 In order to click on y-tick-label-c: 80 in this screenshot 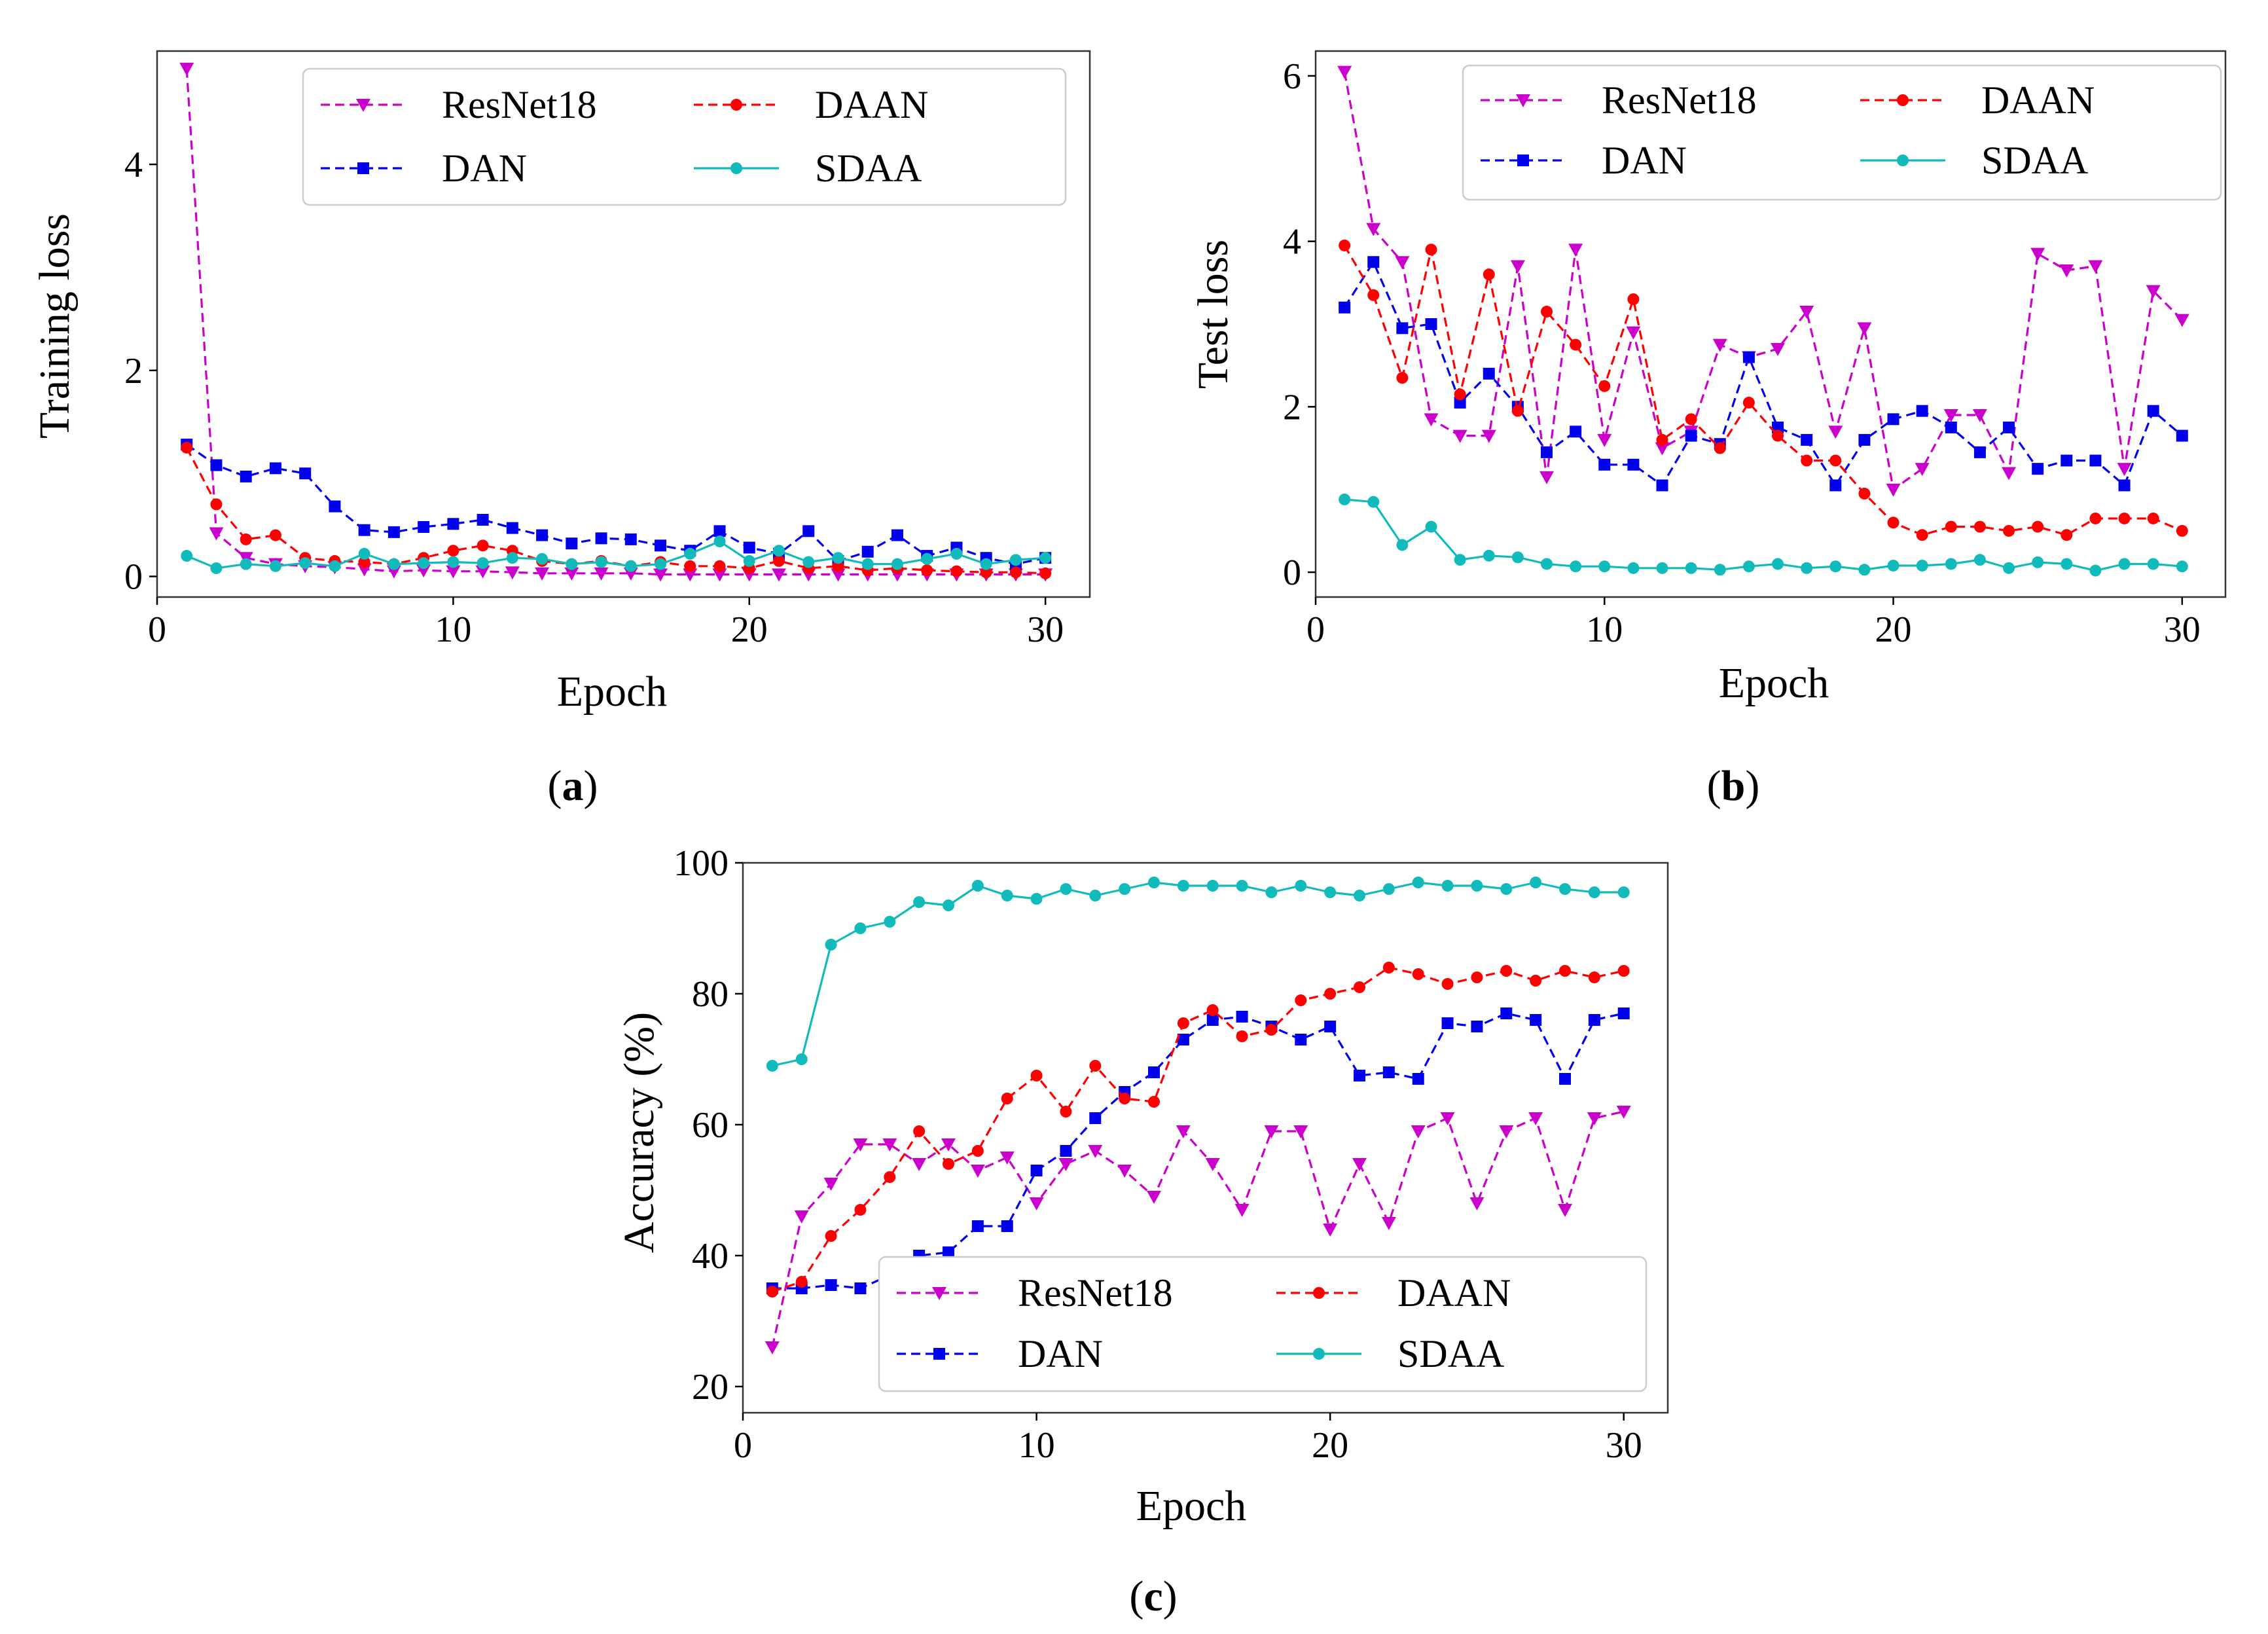, I will do `click(710, 994)`.